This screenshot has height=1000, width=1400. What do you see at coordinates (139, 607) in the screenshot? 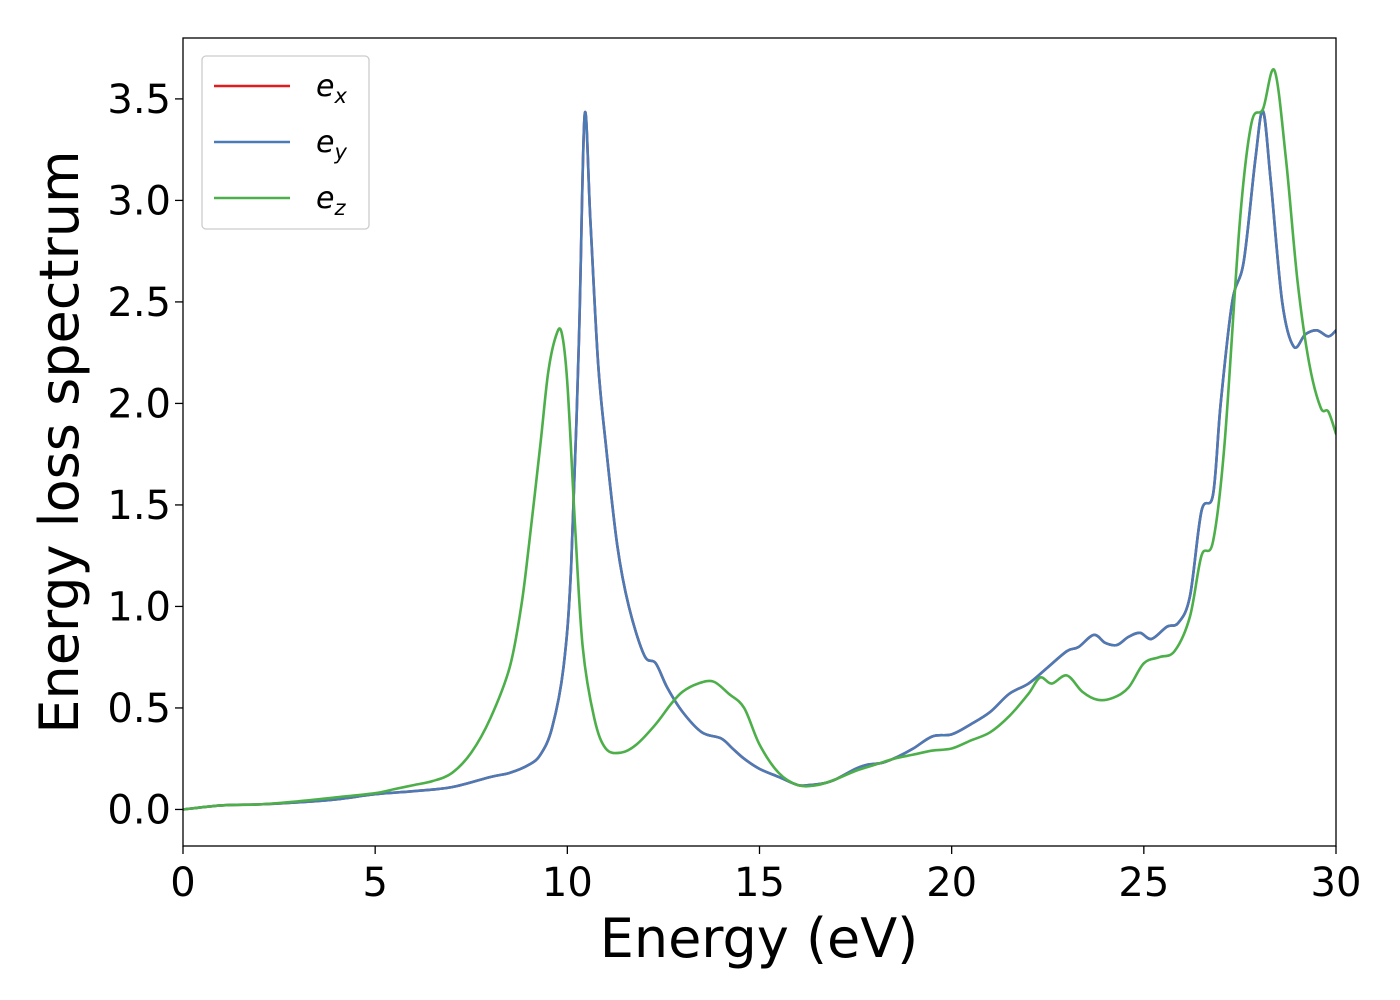
I see `y-tick-label: 1.0` at bounding box center [139, 607].